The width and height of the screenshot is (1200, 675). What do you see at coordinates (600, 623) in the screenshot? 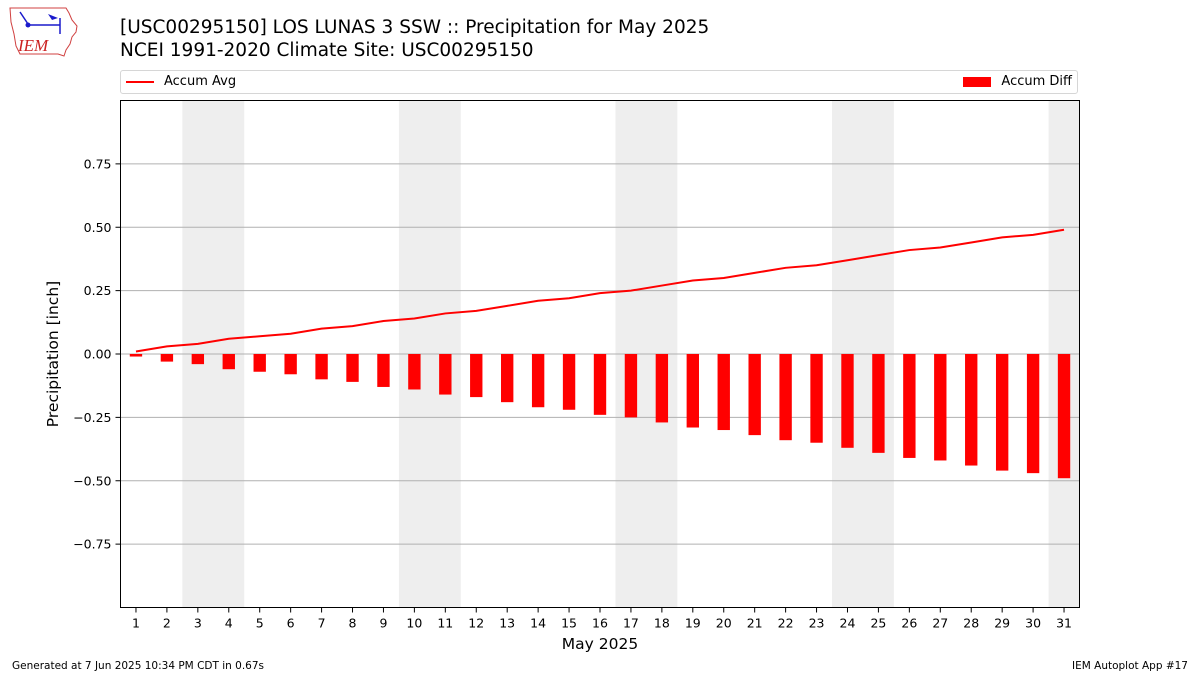
I see `x-tick-label: 16` at bounding box center [600, 623].